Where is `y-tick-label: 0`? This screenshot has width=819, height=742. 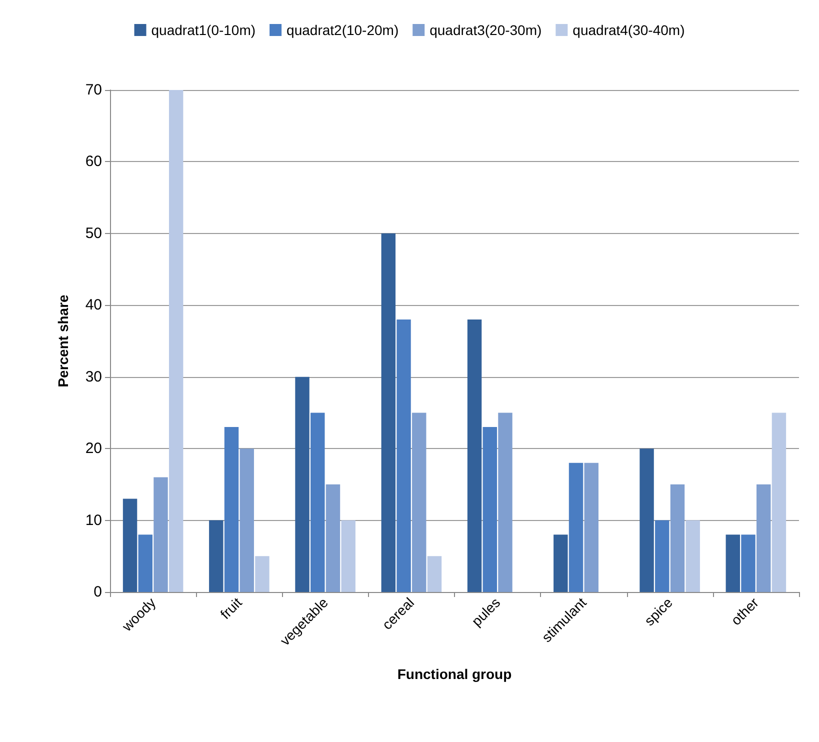
y-tick-label: 0 is located at coordinates (98, 592).